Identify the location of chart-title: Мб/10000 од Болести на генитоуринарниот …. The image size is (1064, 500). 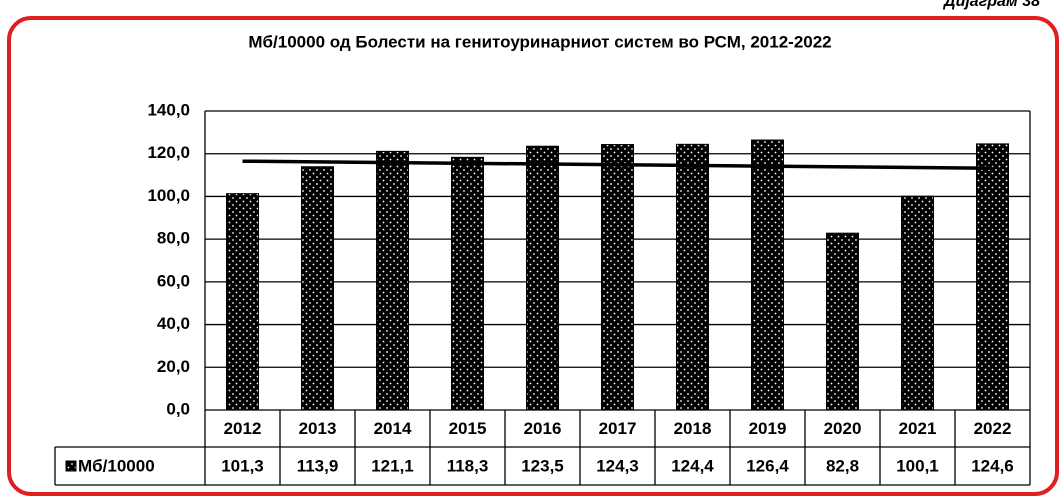
(539, 41).